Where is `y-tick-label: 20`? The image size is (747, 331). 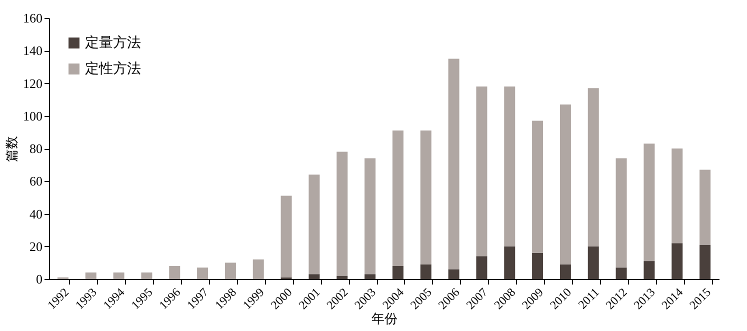 y-tick-label: 20 is located at coordinates (36, 246).